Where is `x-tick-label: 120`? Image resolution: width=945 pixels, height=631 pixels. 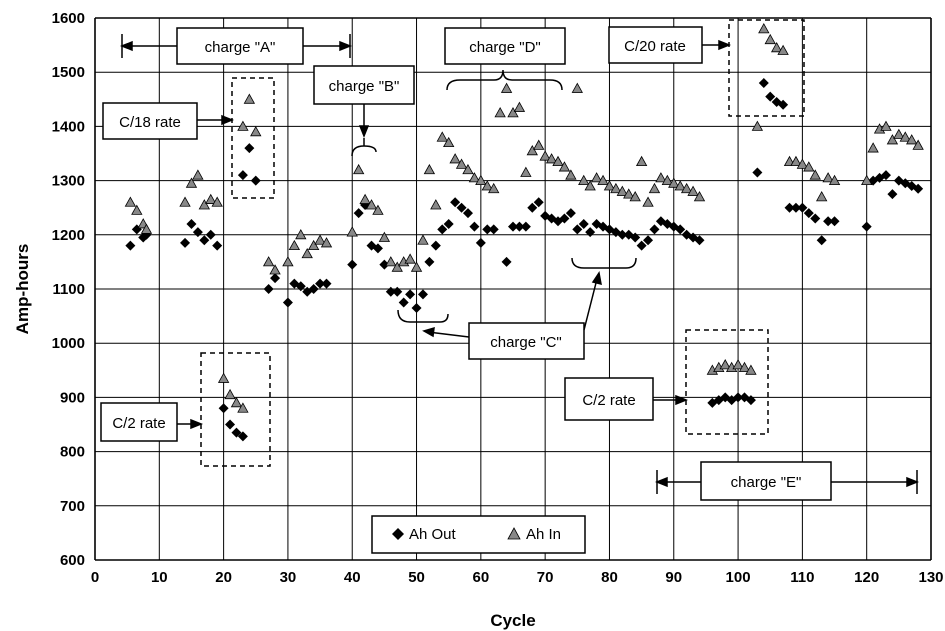 x-tick-label: 120 is located at coordinates (866, 577).